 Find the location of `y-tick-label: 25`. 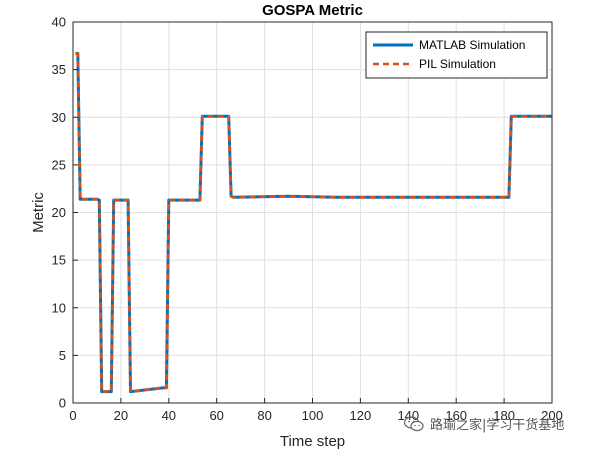

y-tick-label: 25 is located at coordinates (59, 164).